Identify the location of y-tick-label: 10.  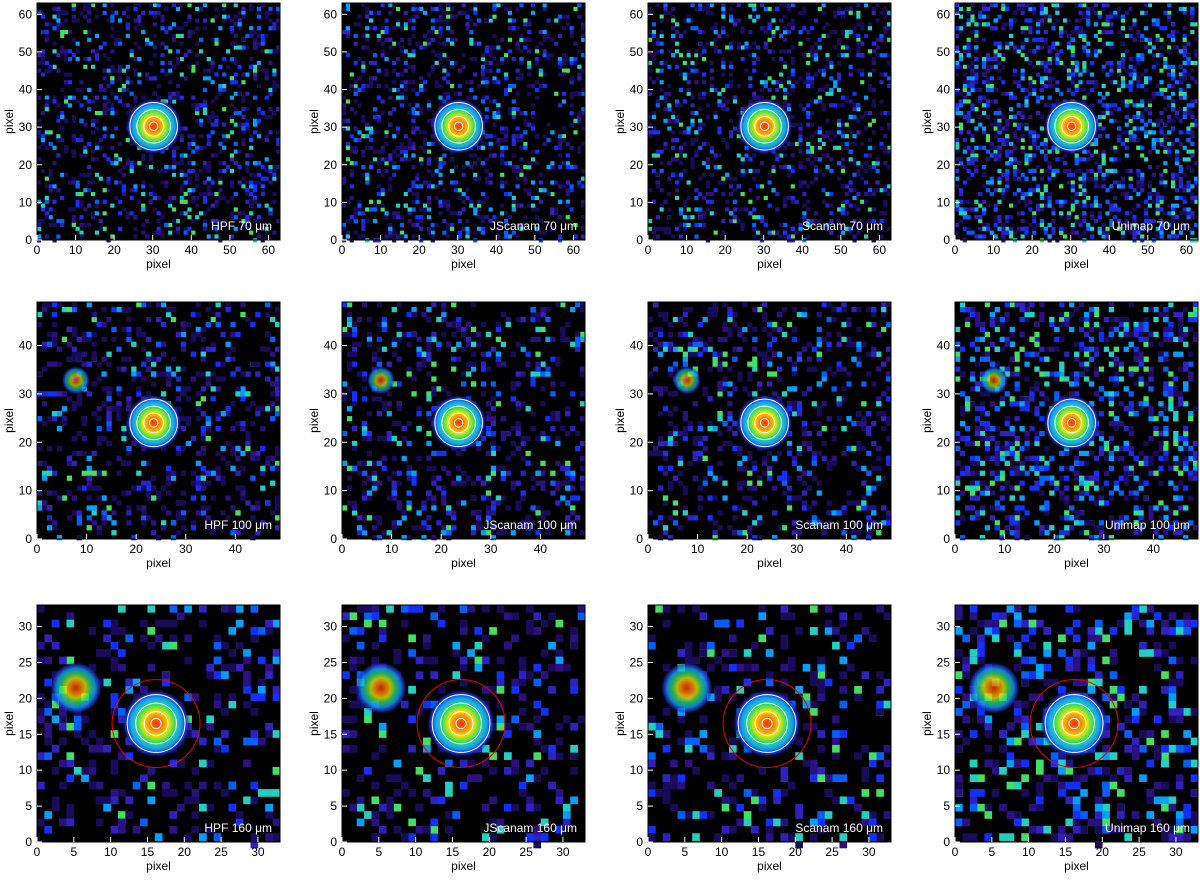
(637, 202).